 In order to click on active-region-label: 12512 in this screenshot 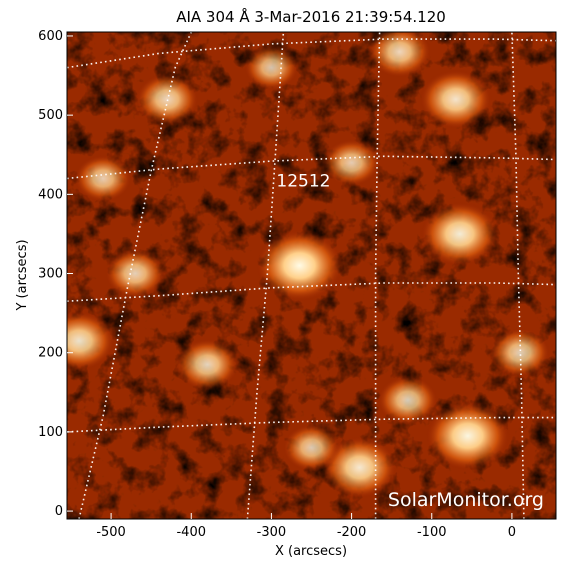, I will do `click(303, 181)`.